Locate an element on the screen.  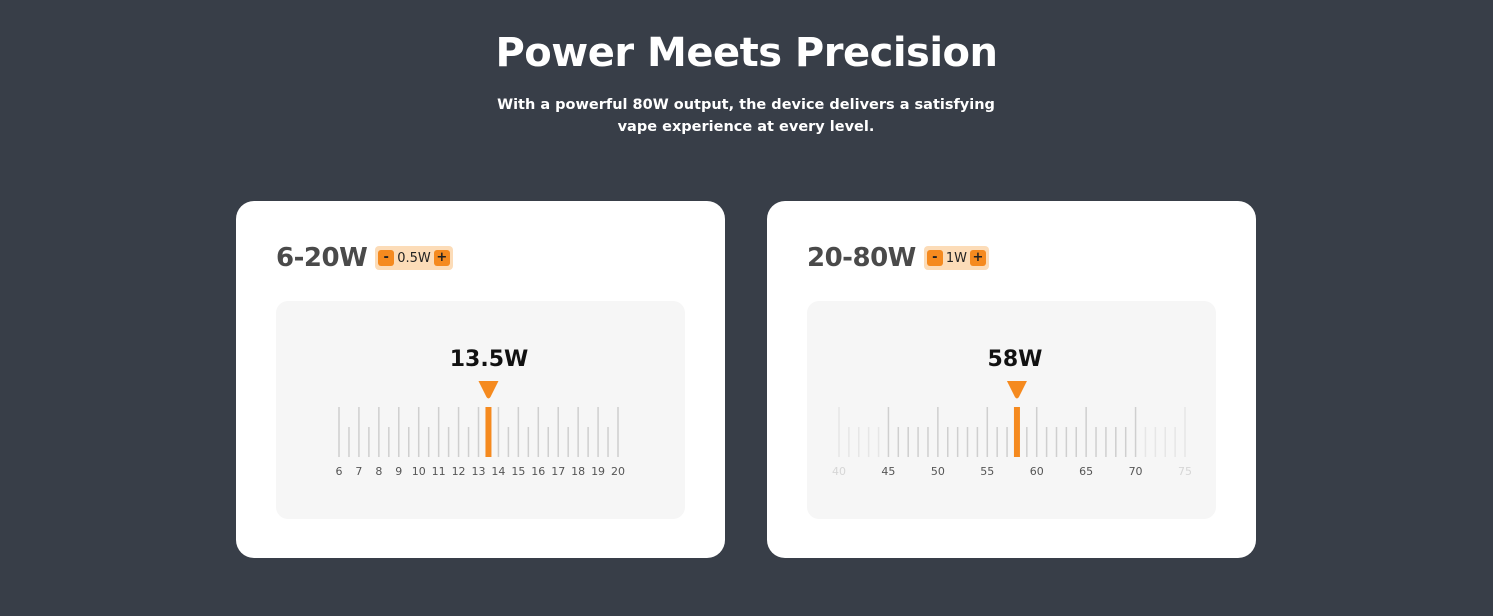
wattage-dial: 13.5W 6 7 8 9 10 11 12 13 14 15 16 17 18 19 20 is located at coordinates (480, 410).